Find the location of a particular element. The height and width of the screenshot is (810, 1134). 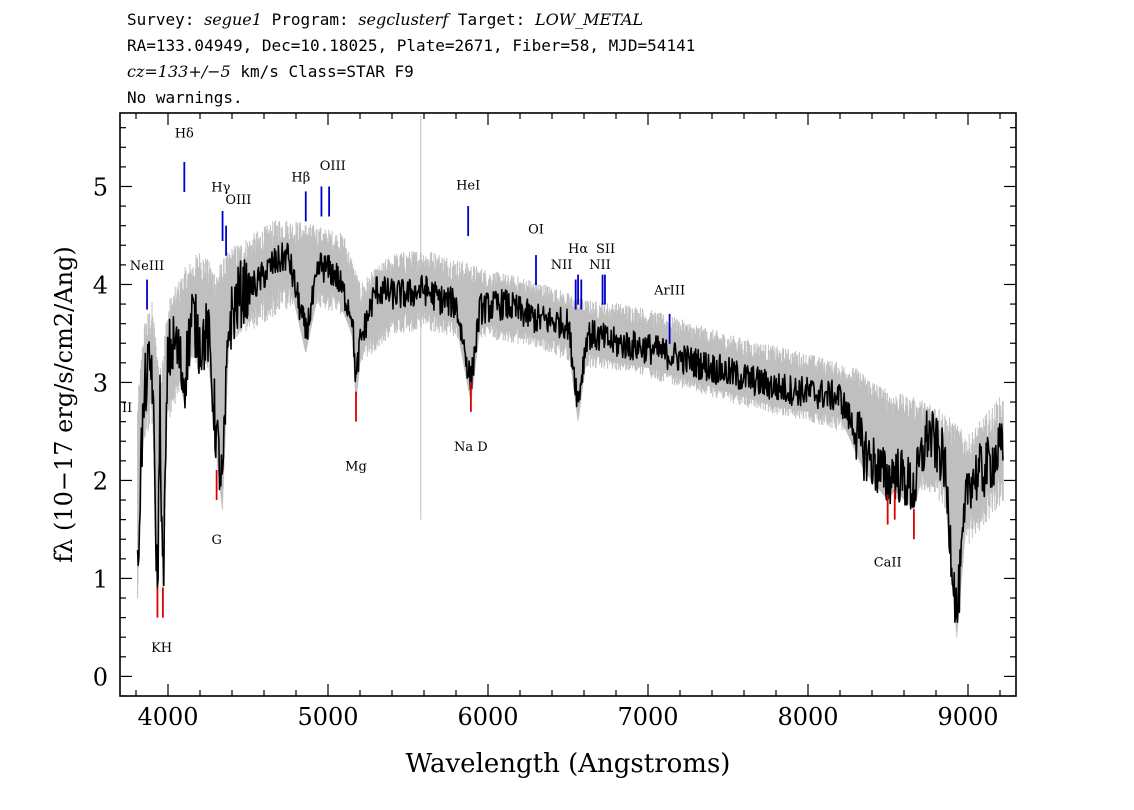

y-tick-label: 4 is located at coordinates (100, 285).